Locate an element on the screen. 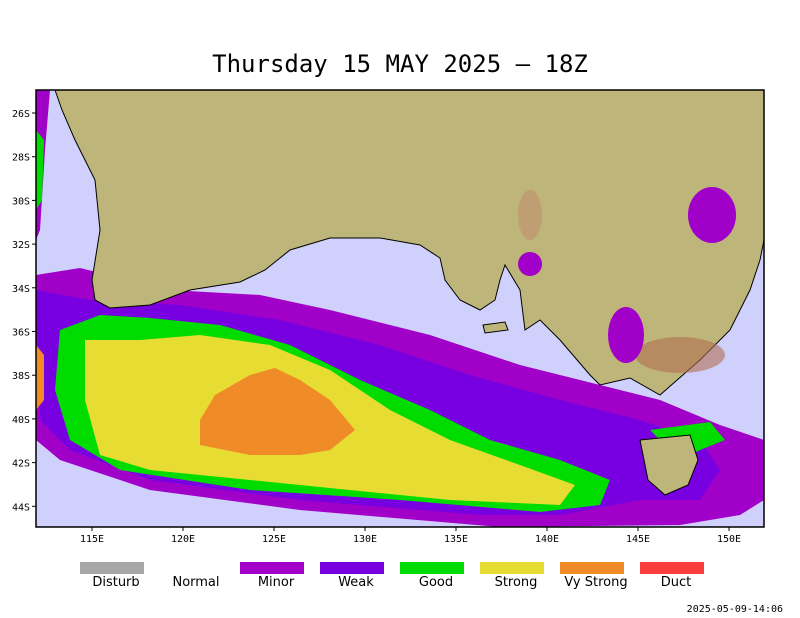  latitude-label: 26S is located at coordinates (21, 114).